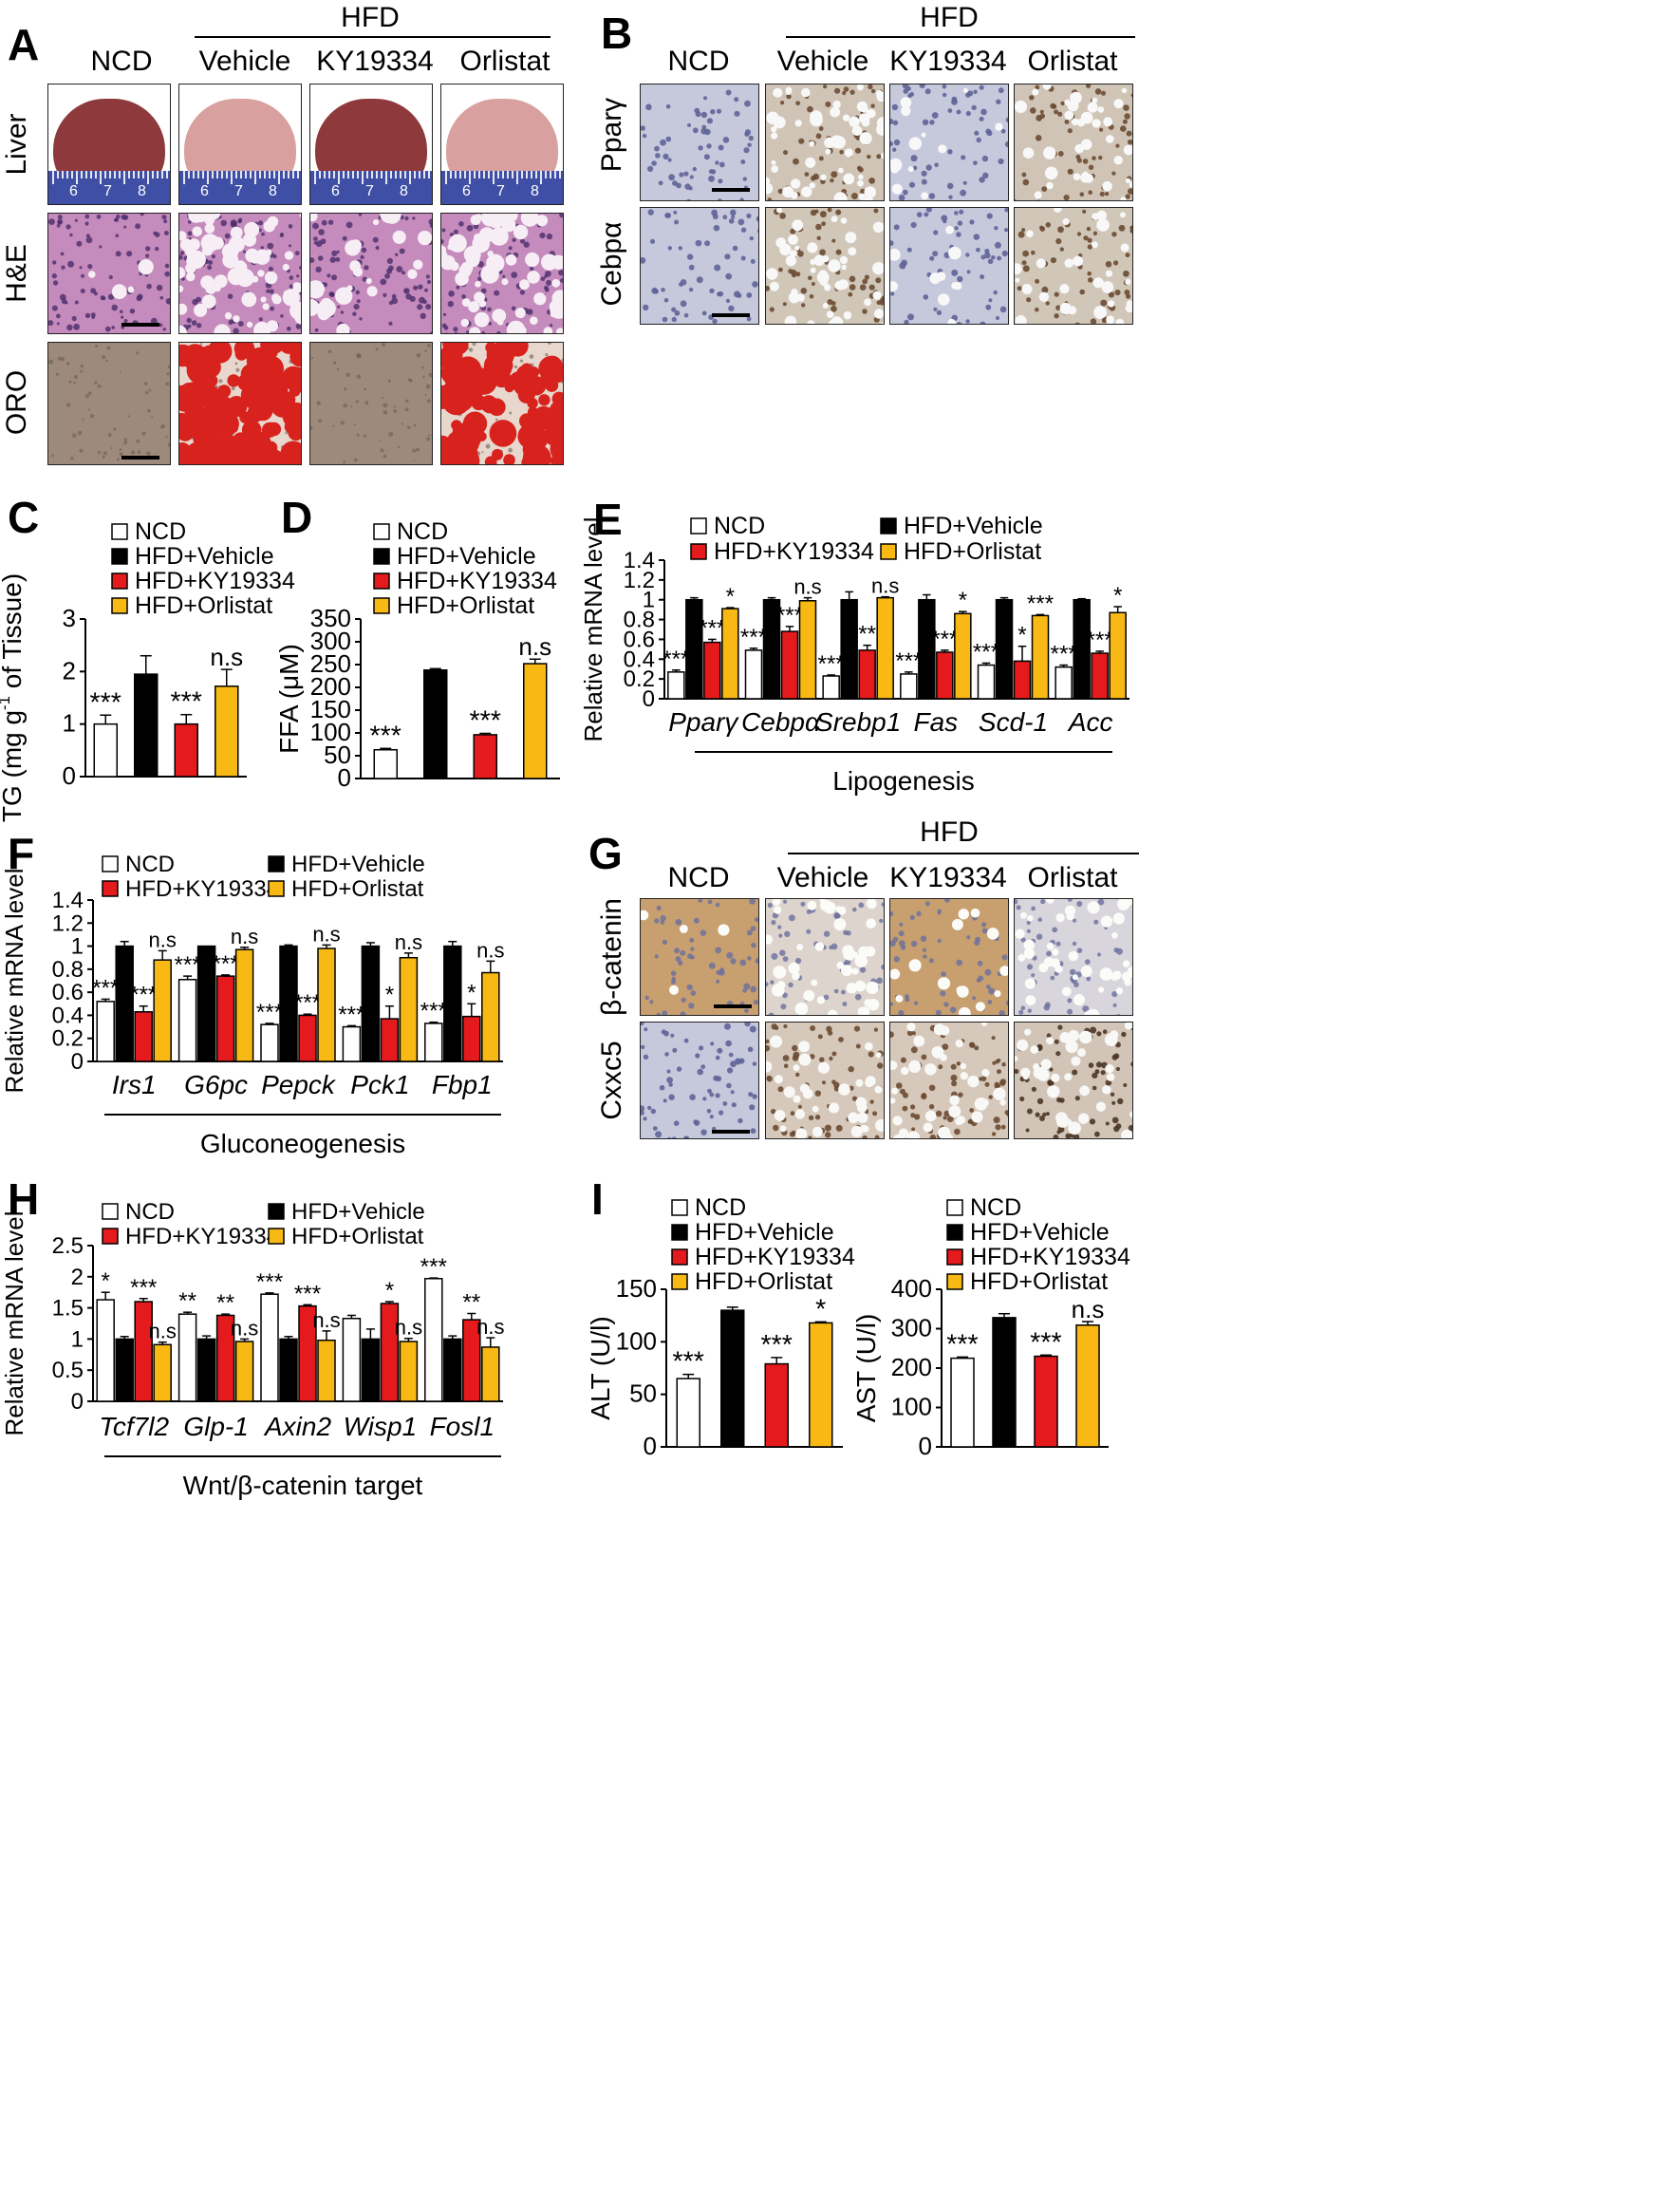  What do you see at coordinates (204, 191) in the screenshot?
I see `ruler-number: 6` at bounding box center [204, 191].